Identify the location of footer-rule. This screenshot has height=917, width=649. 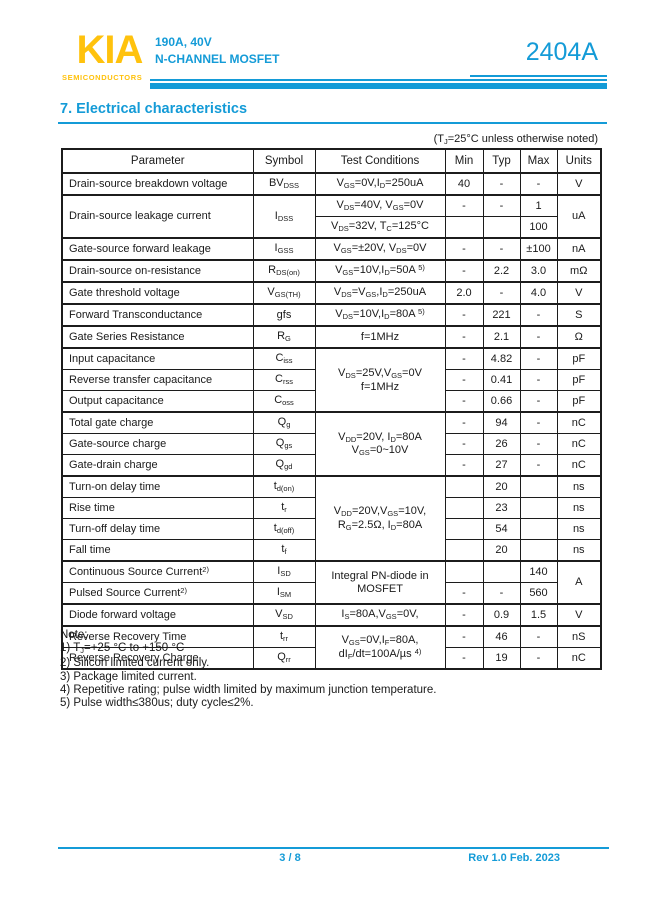
(333, 848).